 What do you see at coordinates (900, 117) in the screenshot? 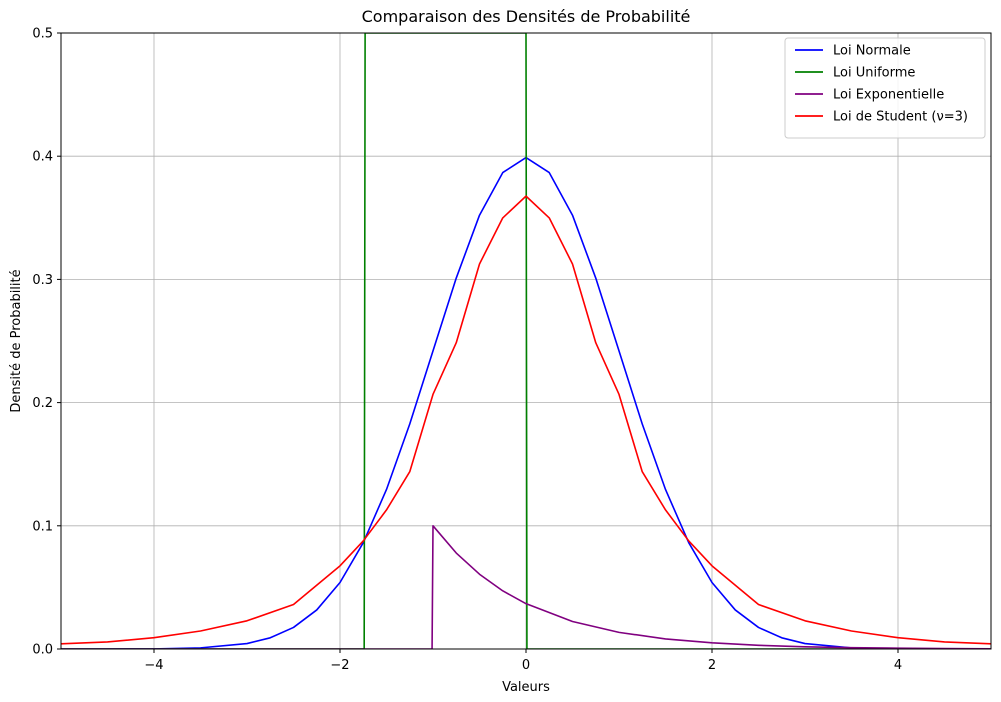
I see `legend-label: Loi de Student (ν=3)` at bounding box center [900, 117].